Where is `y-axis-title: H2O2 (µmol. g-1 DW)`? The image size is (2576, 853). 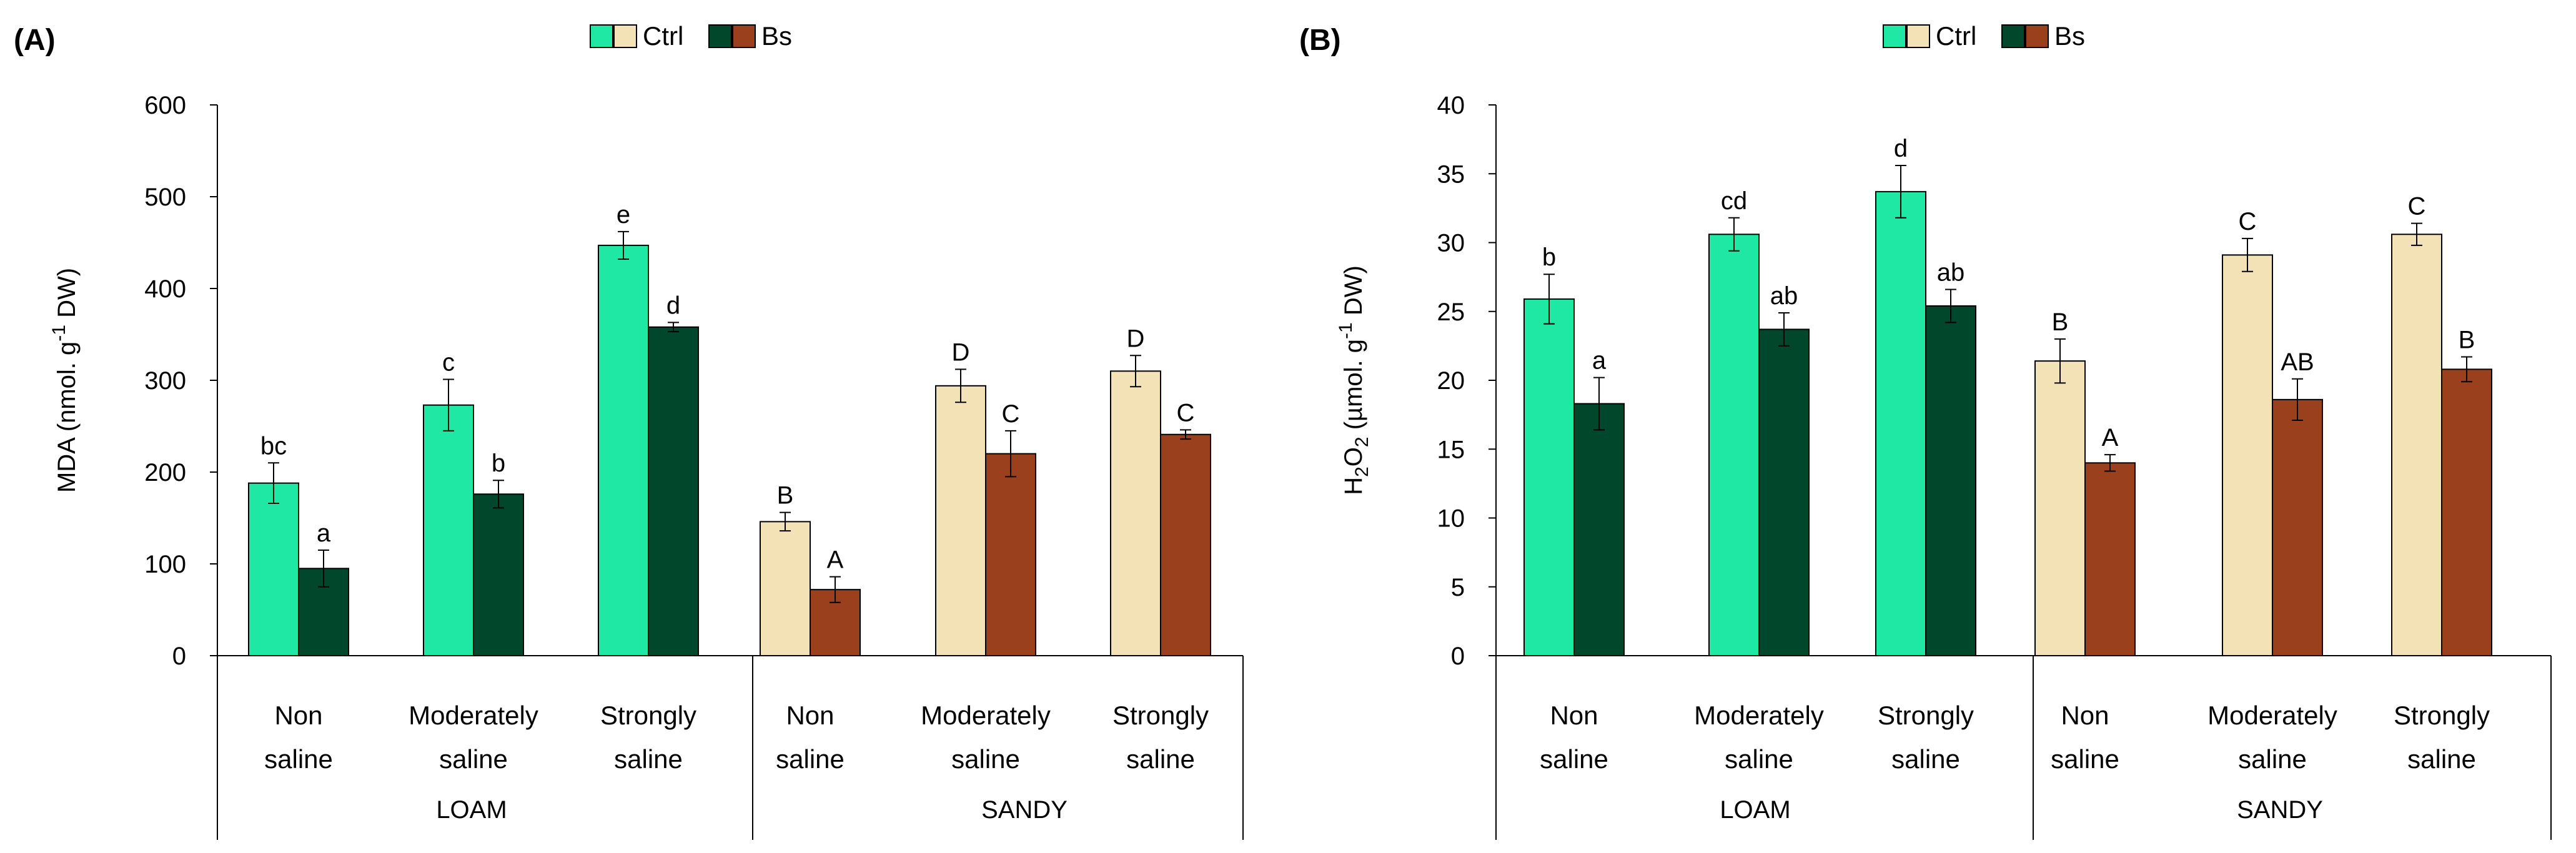
y-axis-title: H2O2 (µmol. g-1 DW) is located at coordinates (1353, 380).